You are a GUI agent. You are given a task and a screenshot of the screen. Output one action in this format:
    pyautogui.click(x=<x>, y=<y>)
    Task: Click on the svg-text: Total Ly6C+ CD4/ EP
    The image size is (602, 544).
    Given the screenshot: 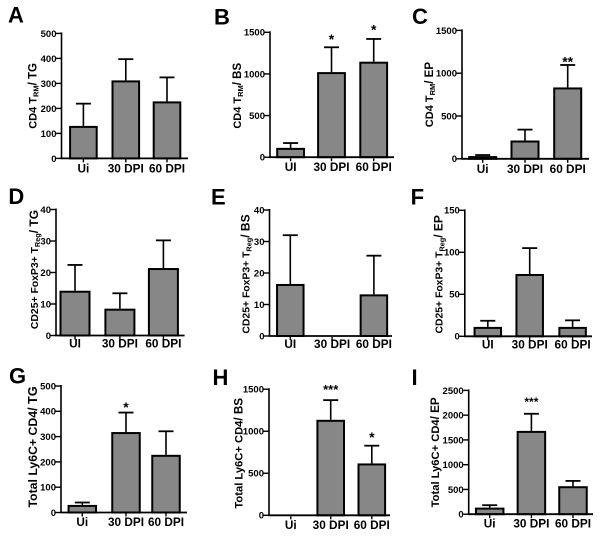 What is the action you would take?
    pyautogui.click(x=435, y=452)
    